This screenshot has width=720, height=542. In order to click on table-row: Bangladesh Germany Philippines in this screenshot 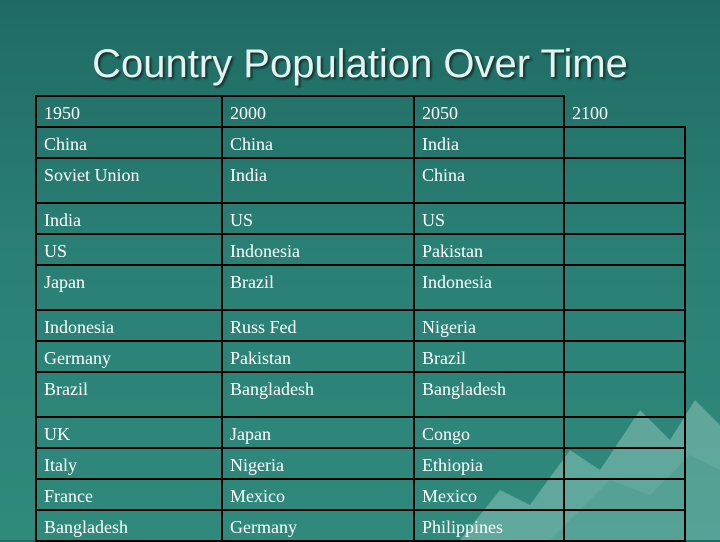, I will do `click(360, 525)`.